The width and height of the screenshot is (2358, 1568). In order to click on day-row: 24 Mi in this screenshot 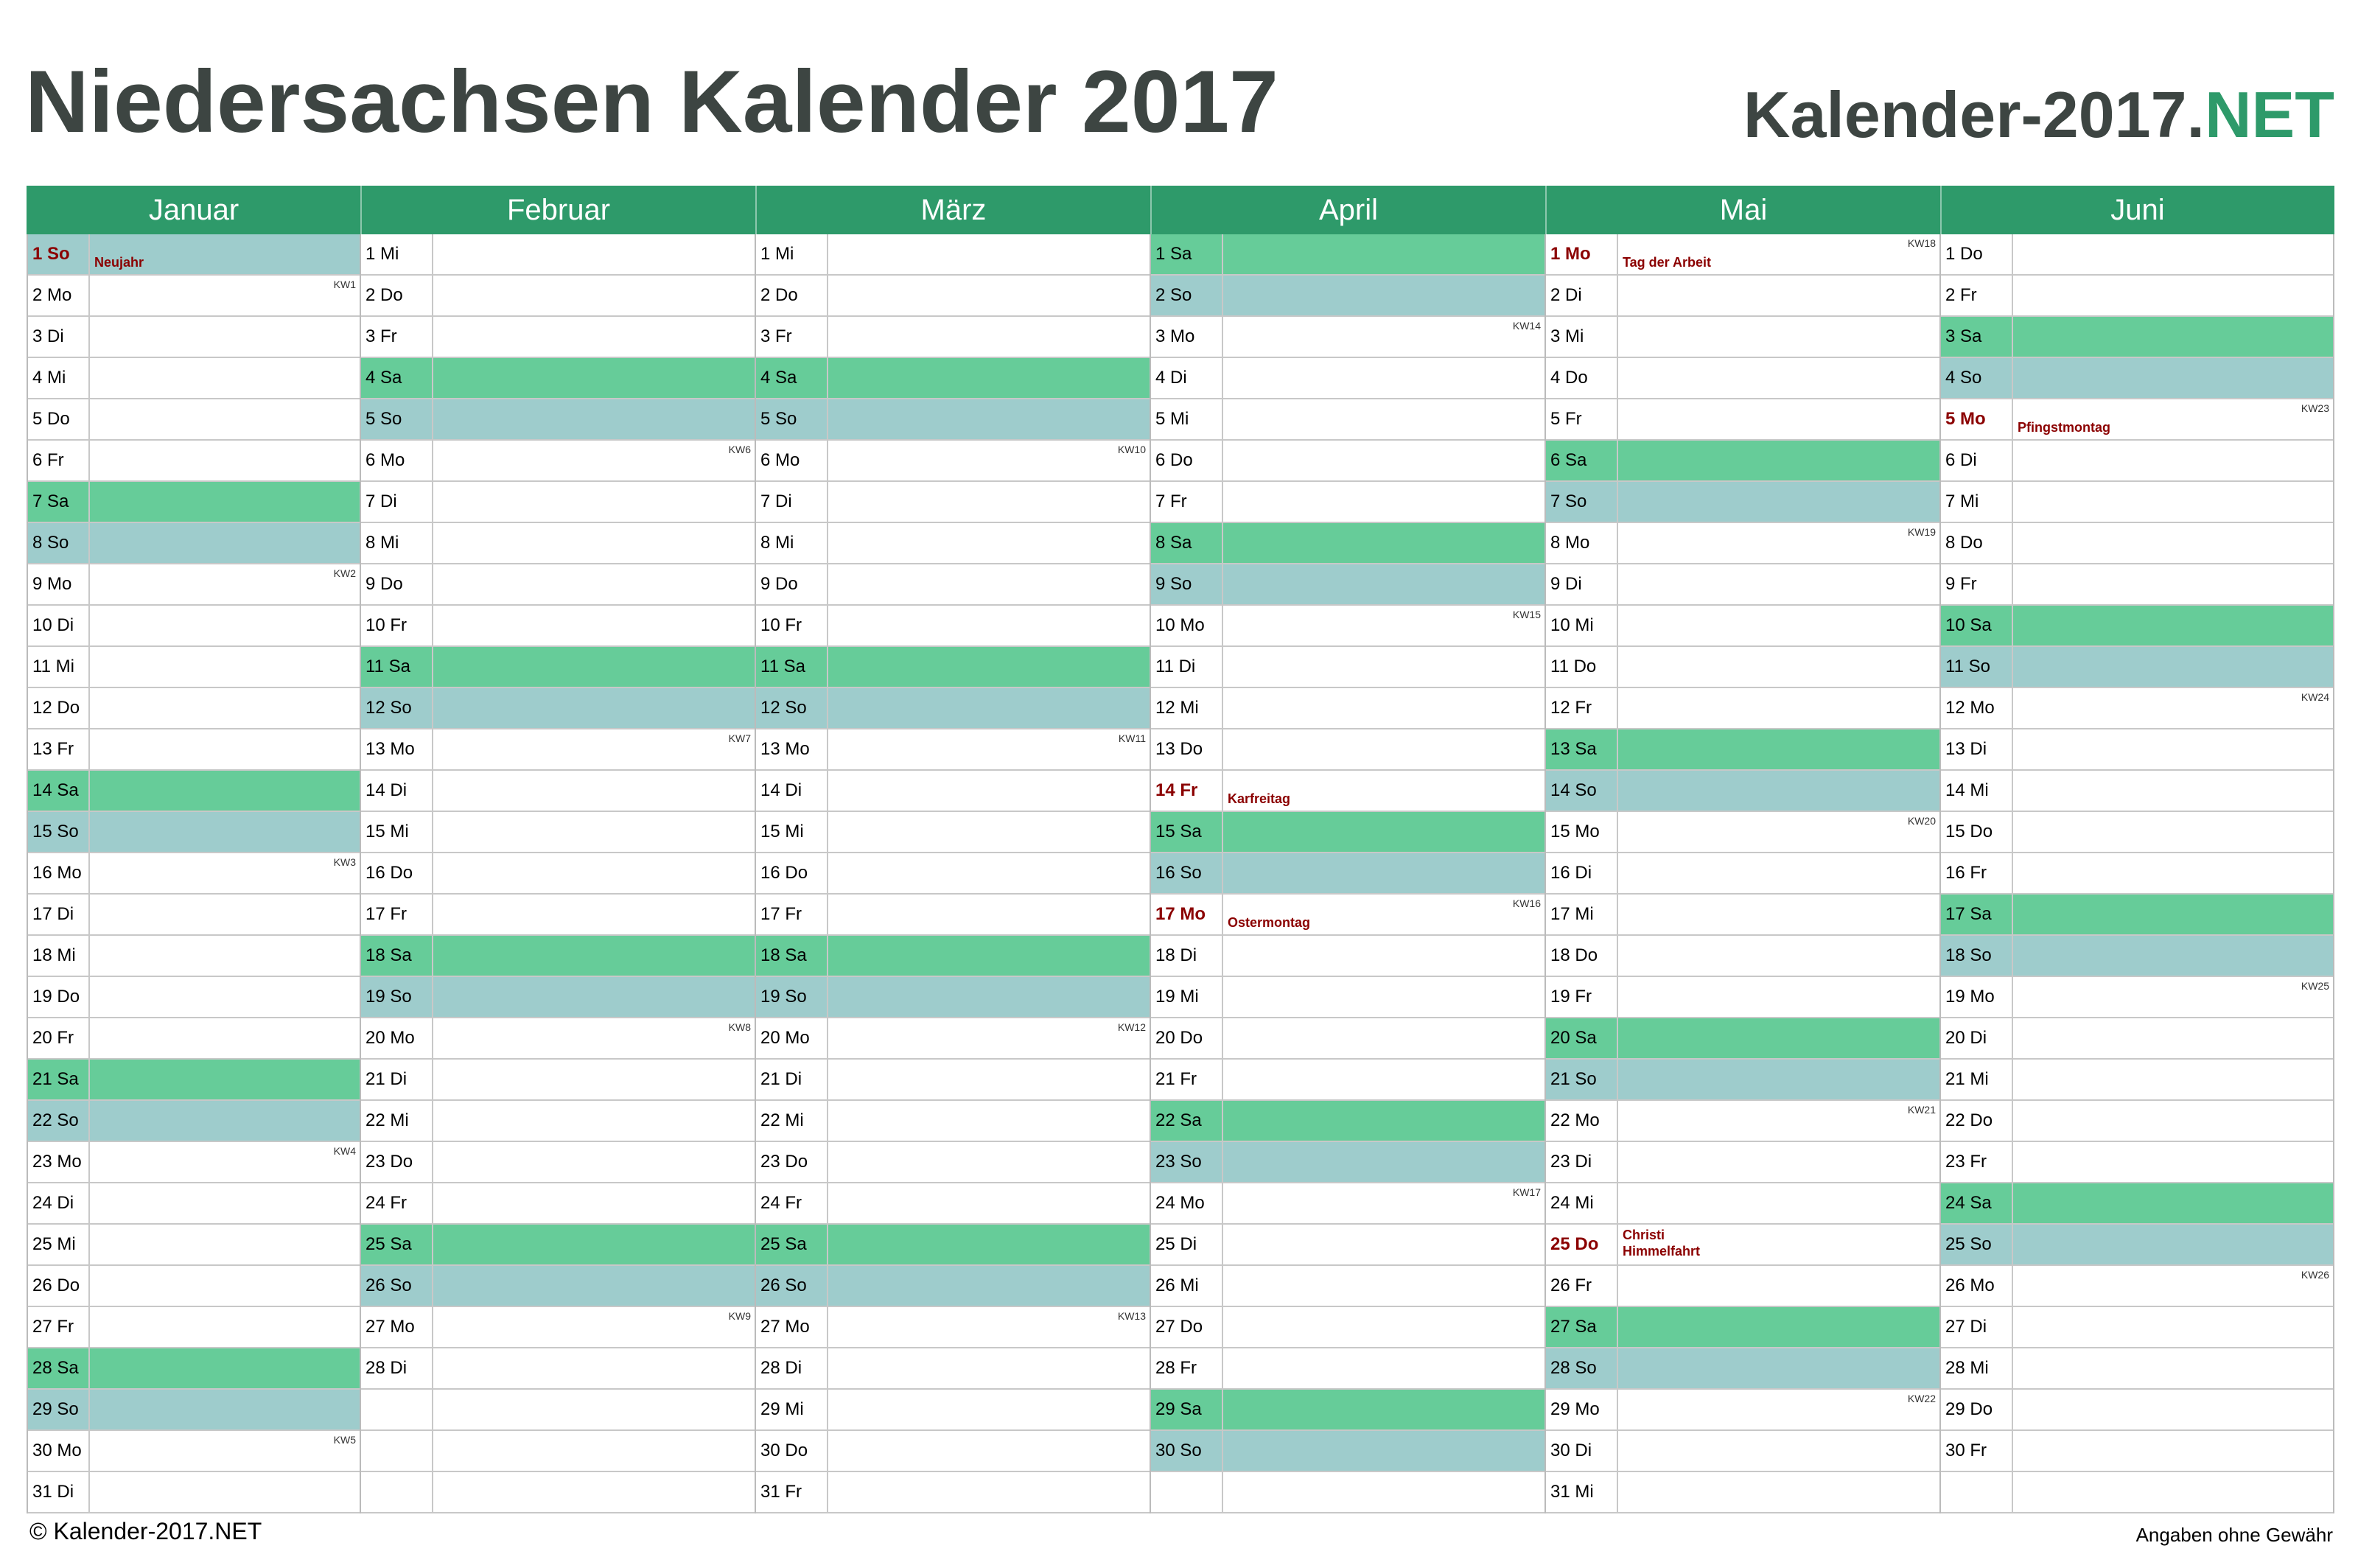, I will do `click(1742, 1204)`.